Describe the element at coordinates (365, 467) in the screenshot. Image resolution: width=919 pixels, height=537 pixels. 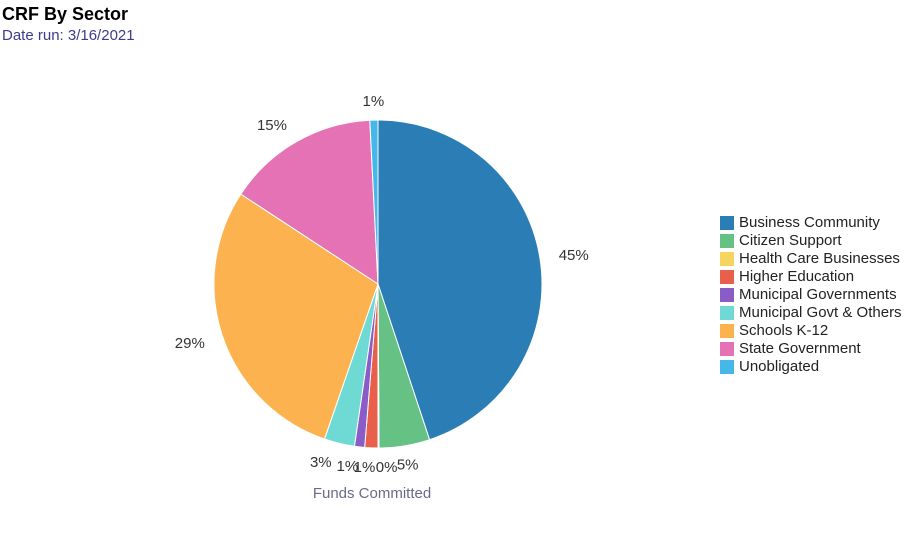
I see `data-label-higher-education: 1%` at that location.